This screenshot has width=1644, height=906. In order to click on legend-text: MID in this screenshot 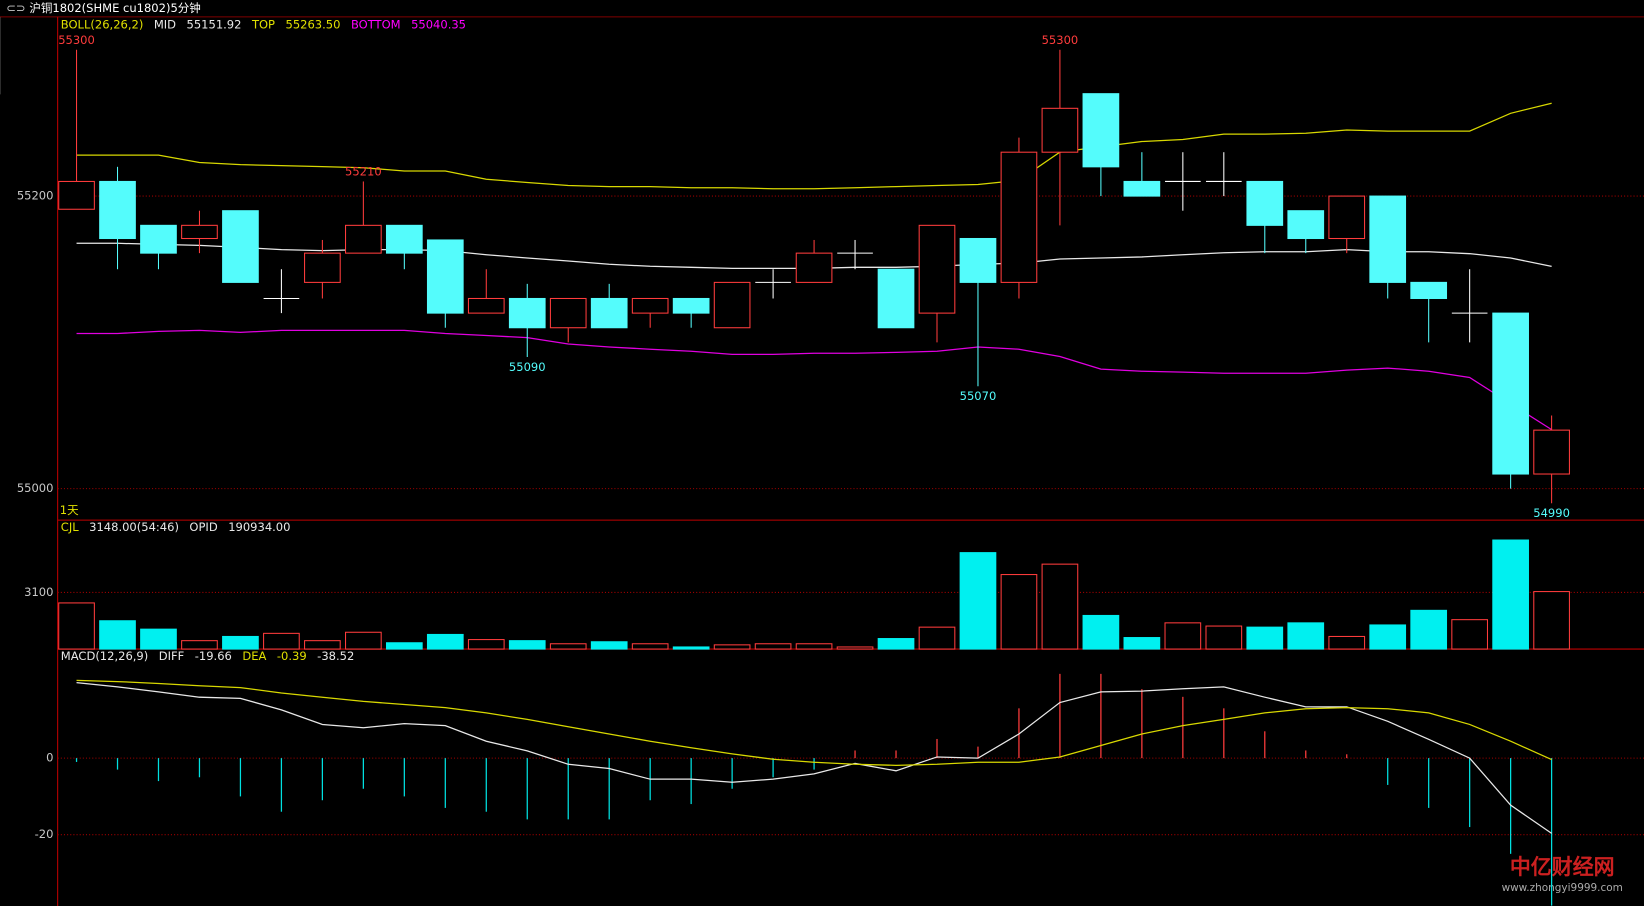, I will do `click(165, 25)`.